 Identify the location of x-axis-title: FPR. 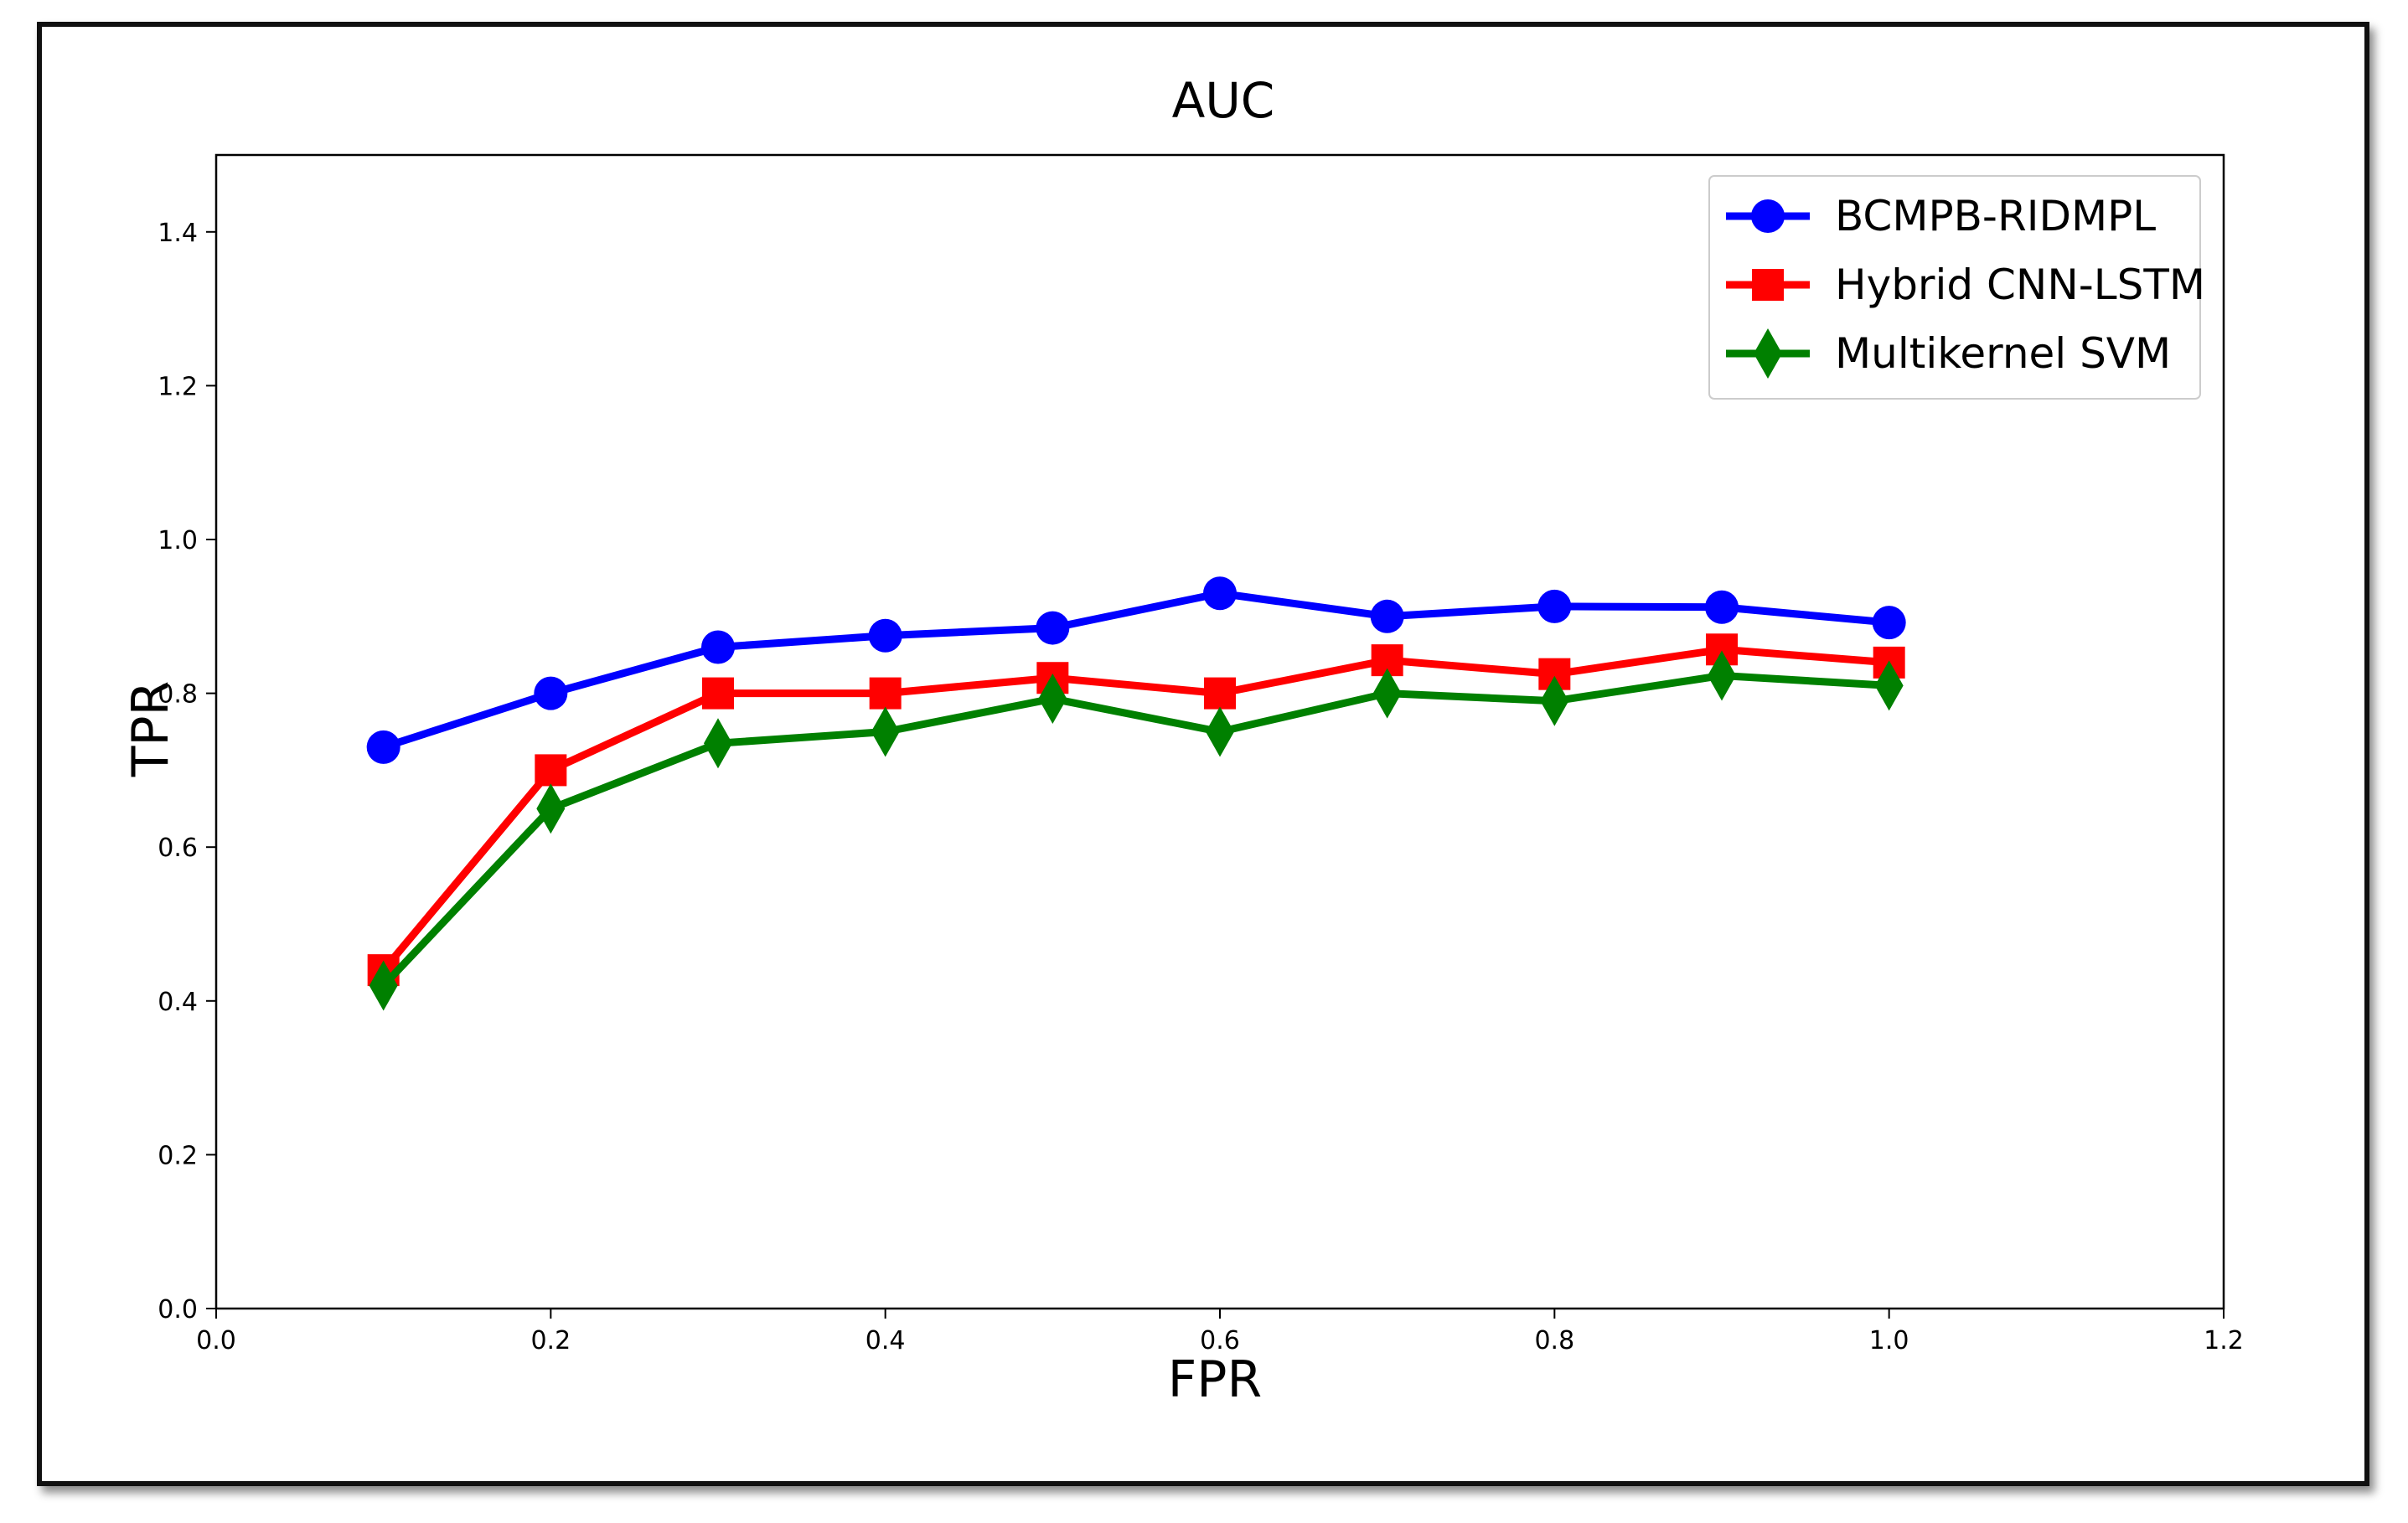
(1215, 1380).